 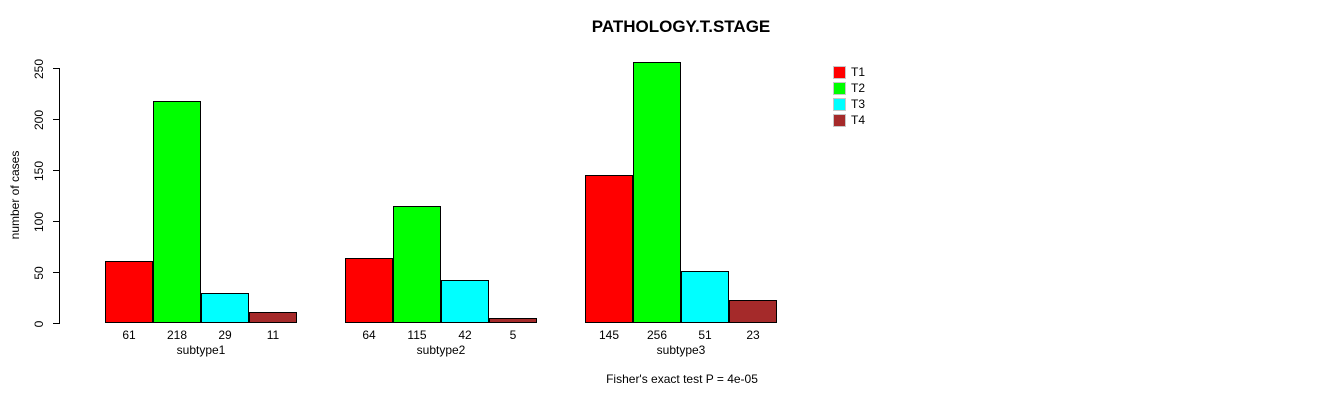 I want to click on bar-value-label: 256, so click(x=657, y=335).